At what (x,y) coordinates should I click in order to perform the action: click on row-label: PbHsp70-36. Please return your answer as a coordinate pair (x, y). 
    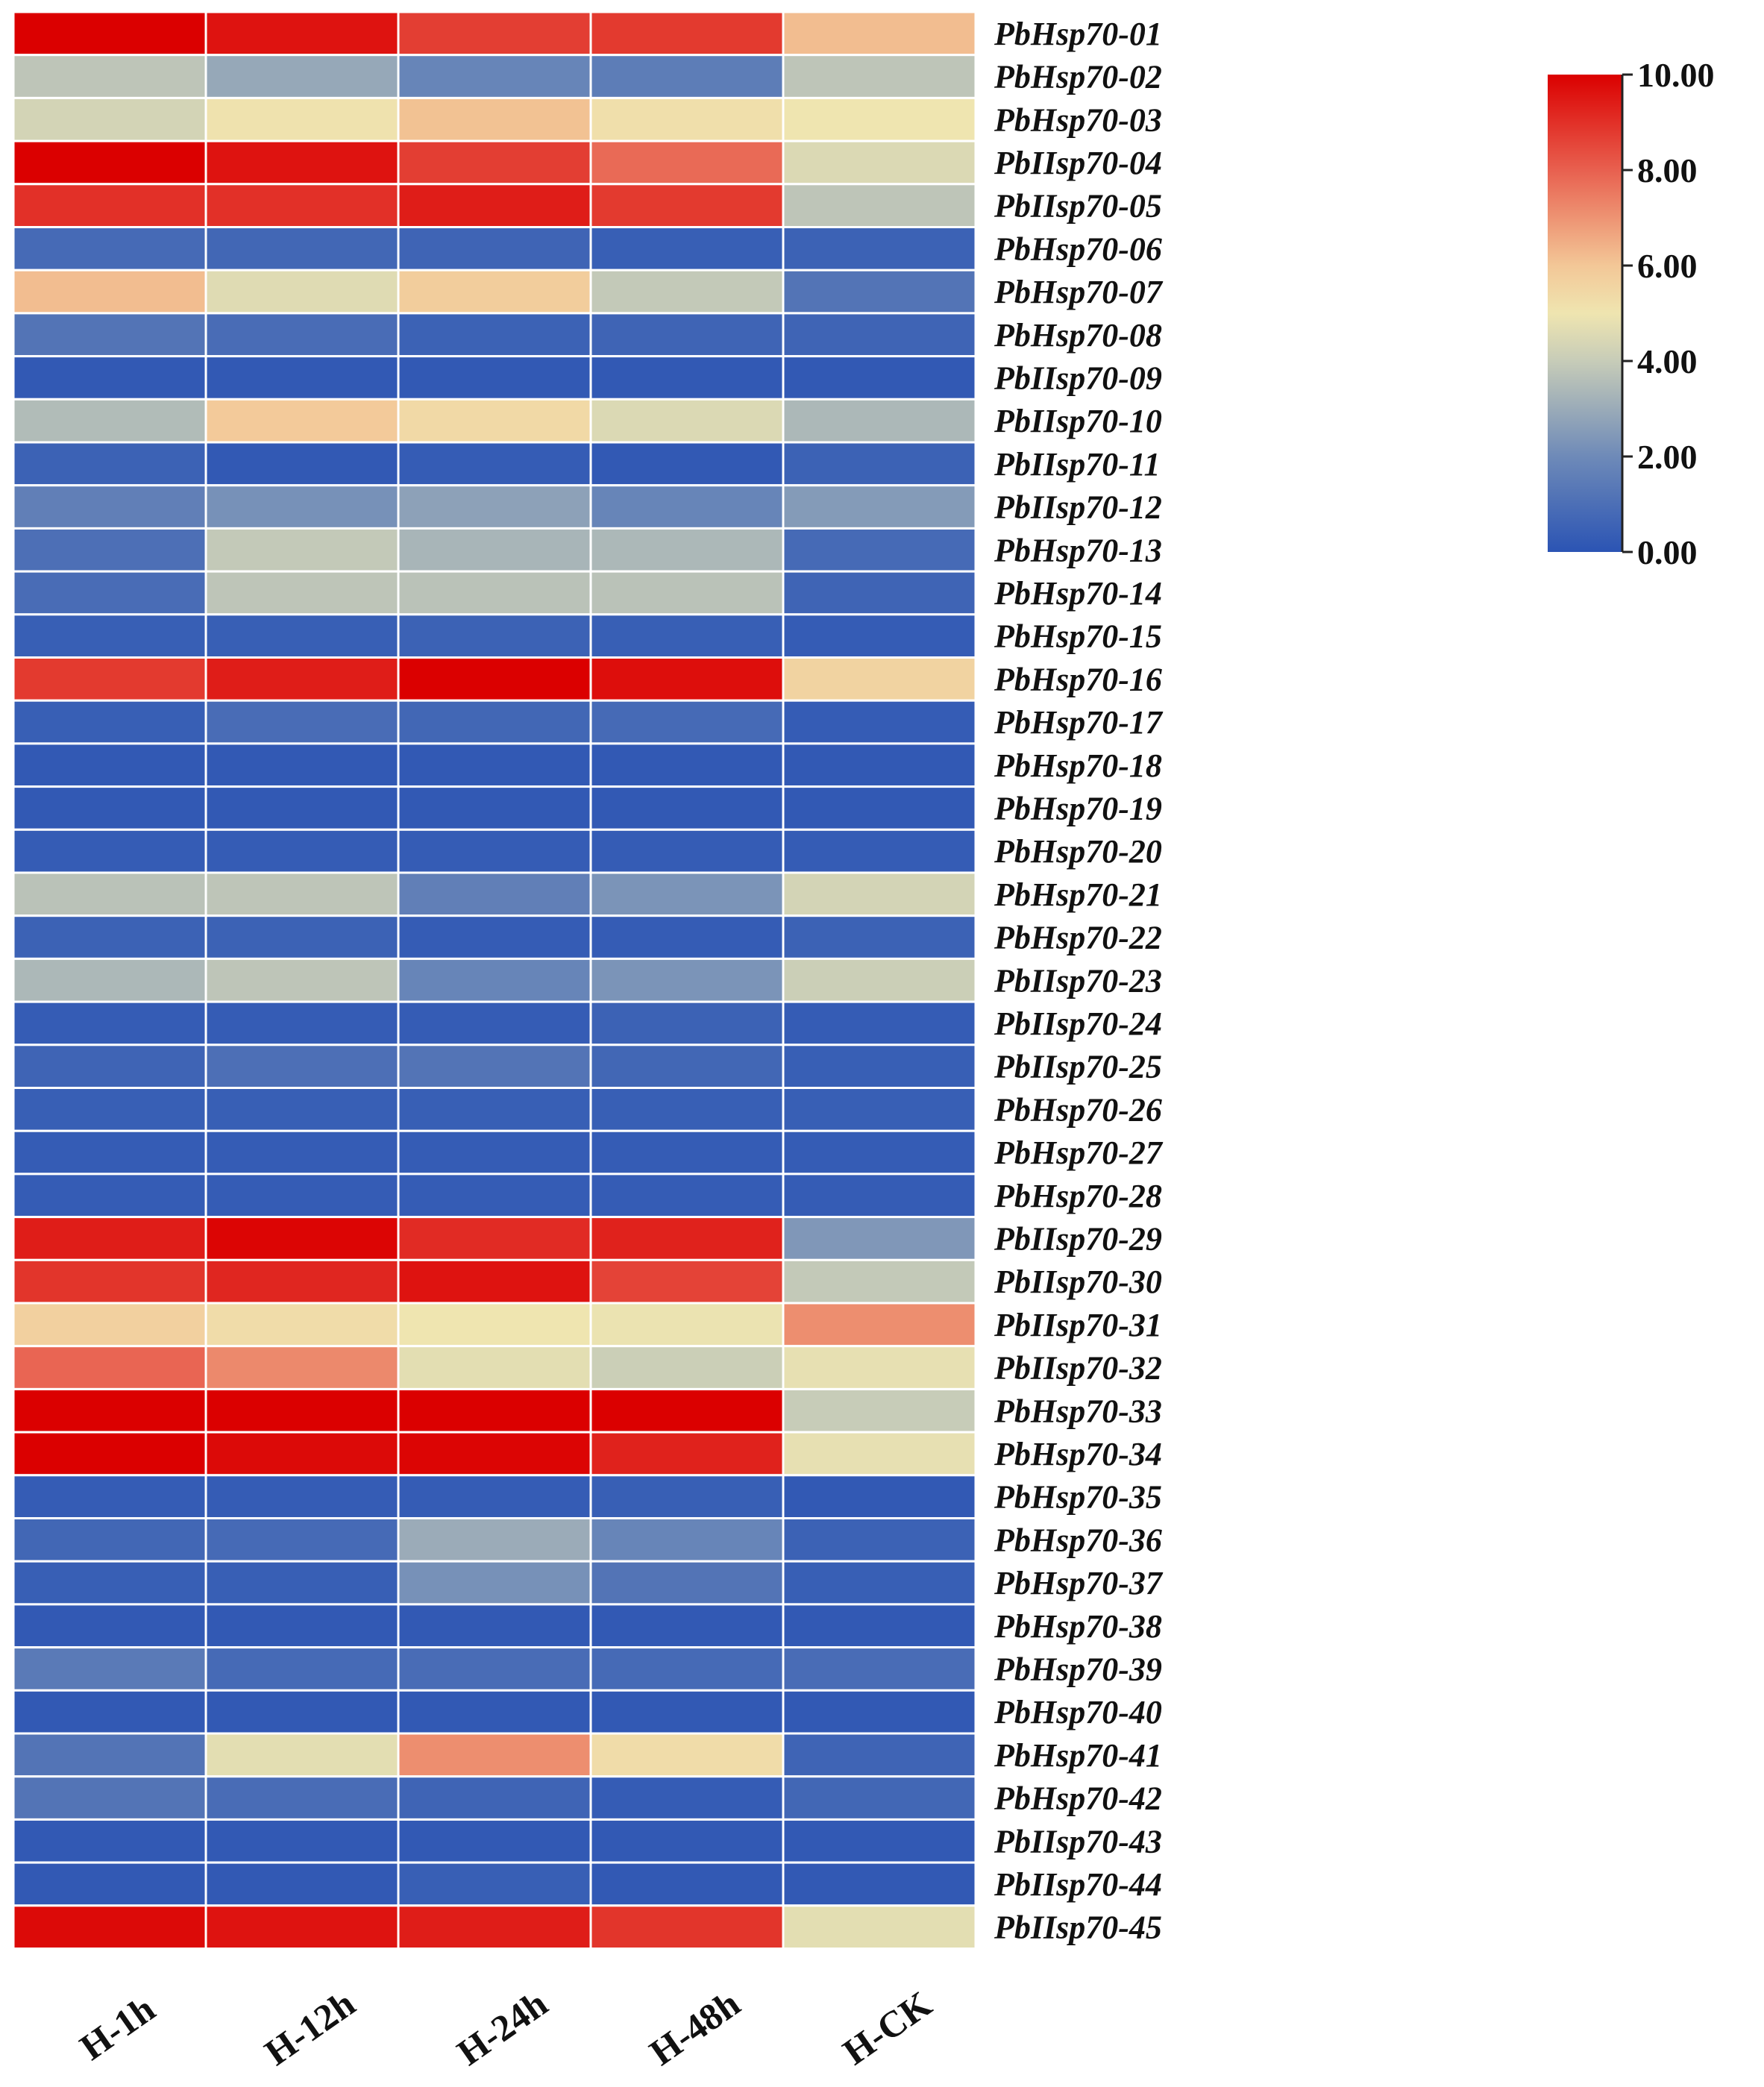
    Looking at the image, I should click on (1078, 1540).